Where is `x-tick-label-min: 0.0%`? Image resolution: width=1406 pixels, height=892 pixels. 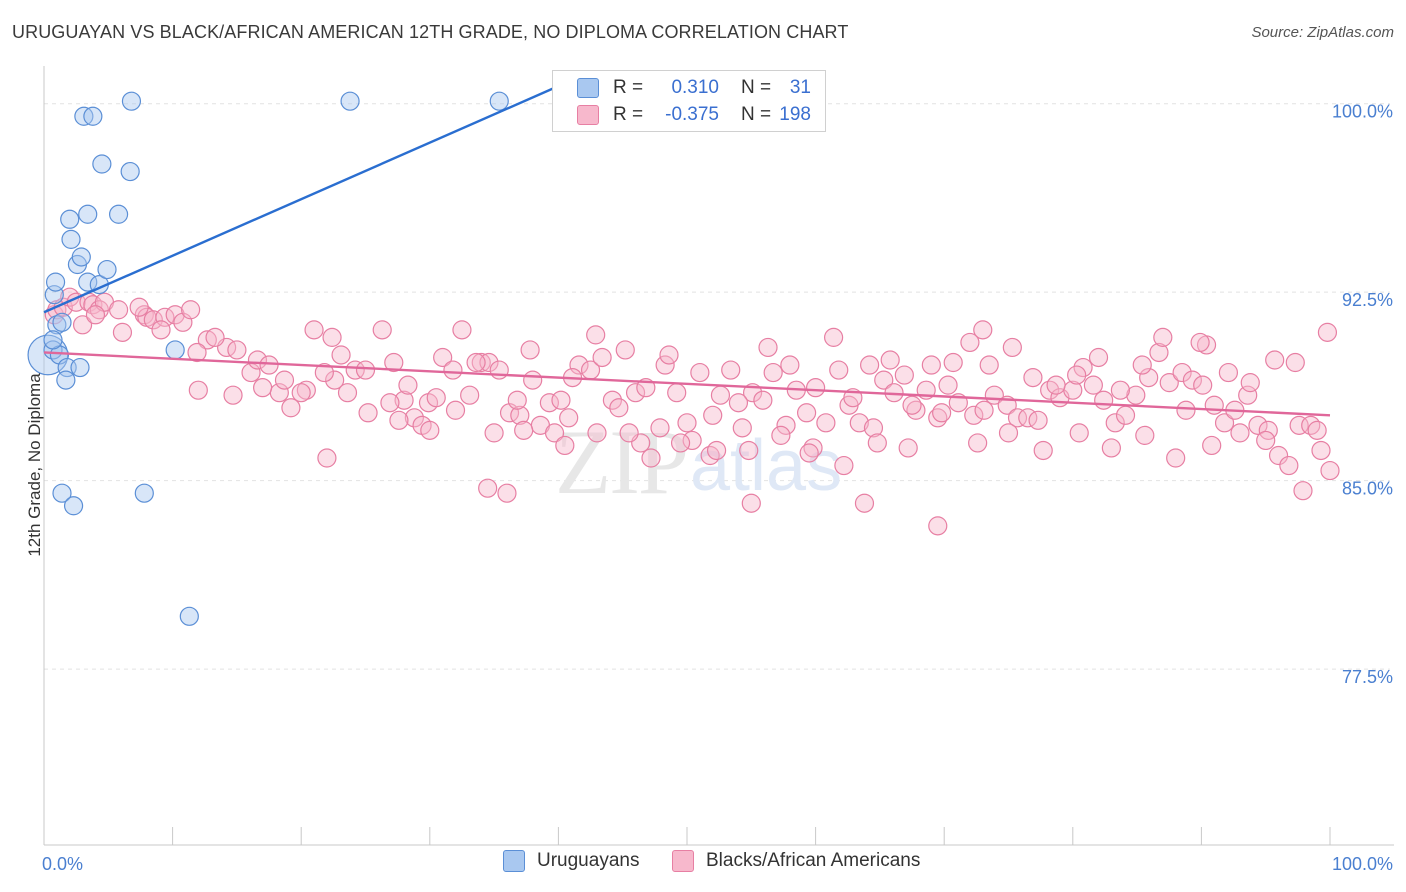
x-tick-label-min: 0.0% is located at coordinates (62, 864).